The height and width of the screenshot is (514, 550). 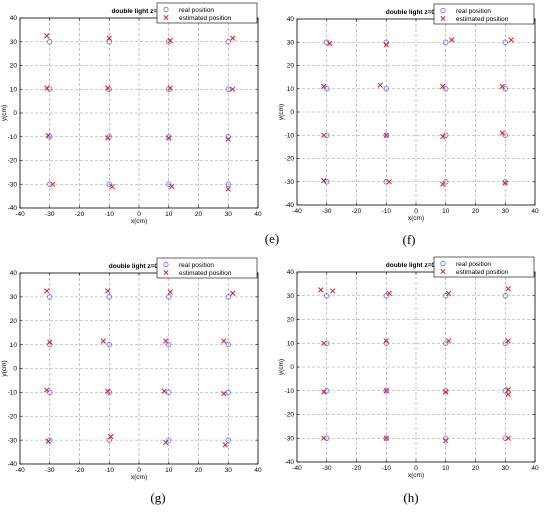 I want to click on panel-label: (g), so click(x=157, y=497).